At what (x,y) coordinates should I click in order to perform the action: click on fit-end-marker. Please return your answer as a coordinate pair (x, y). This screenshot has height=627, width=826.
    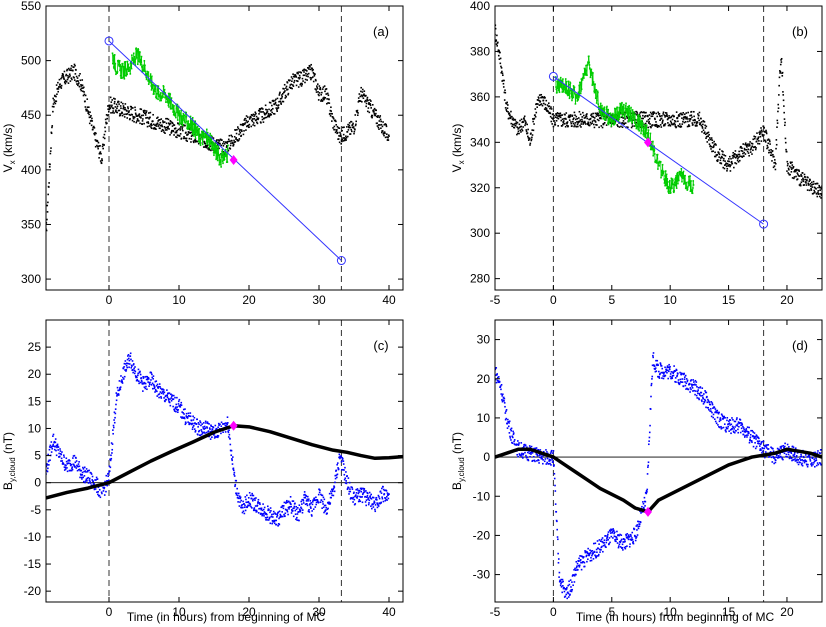
    Looking at the image, I should click on (764, 224).